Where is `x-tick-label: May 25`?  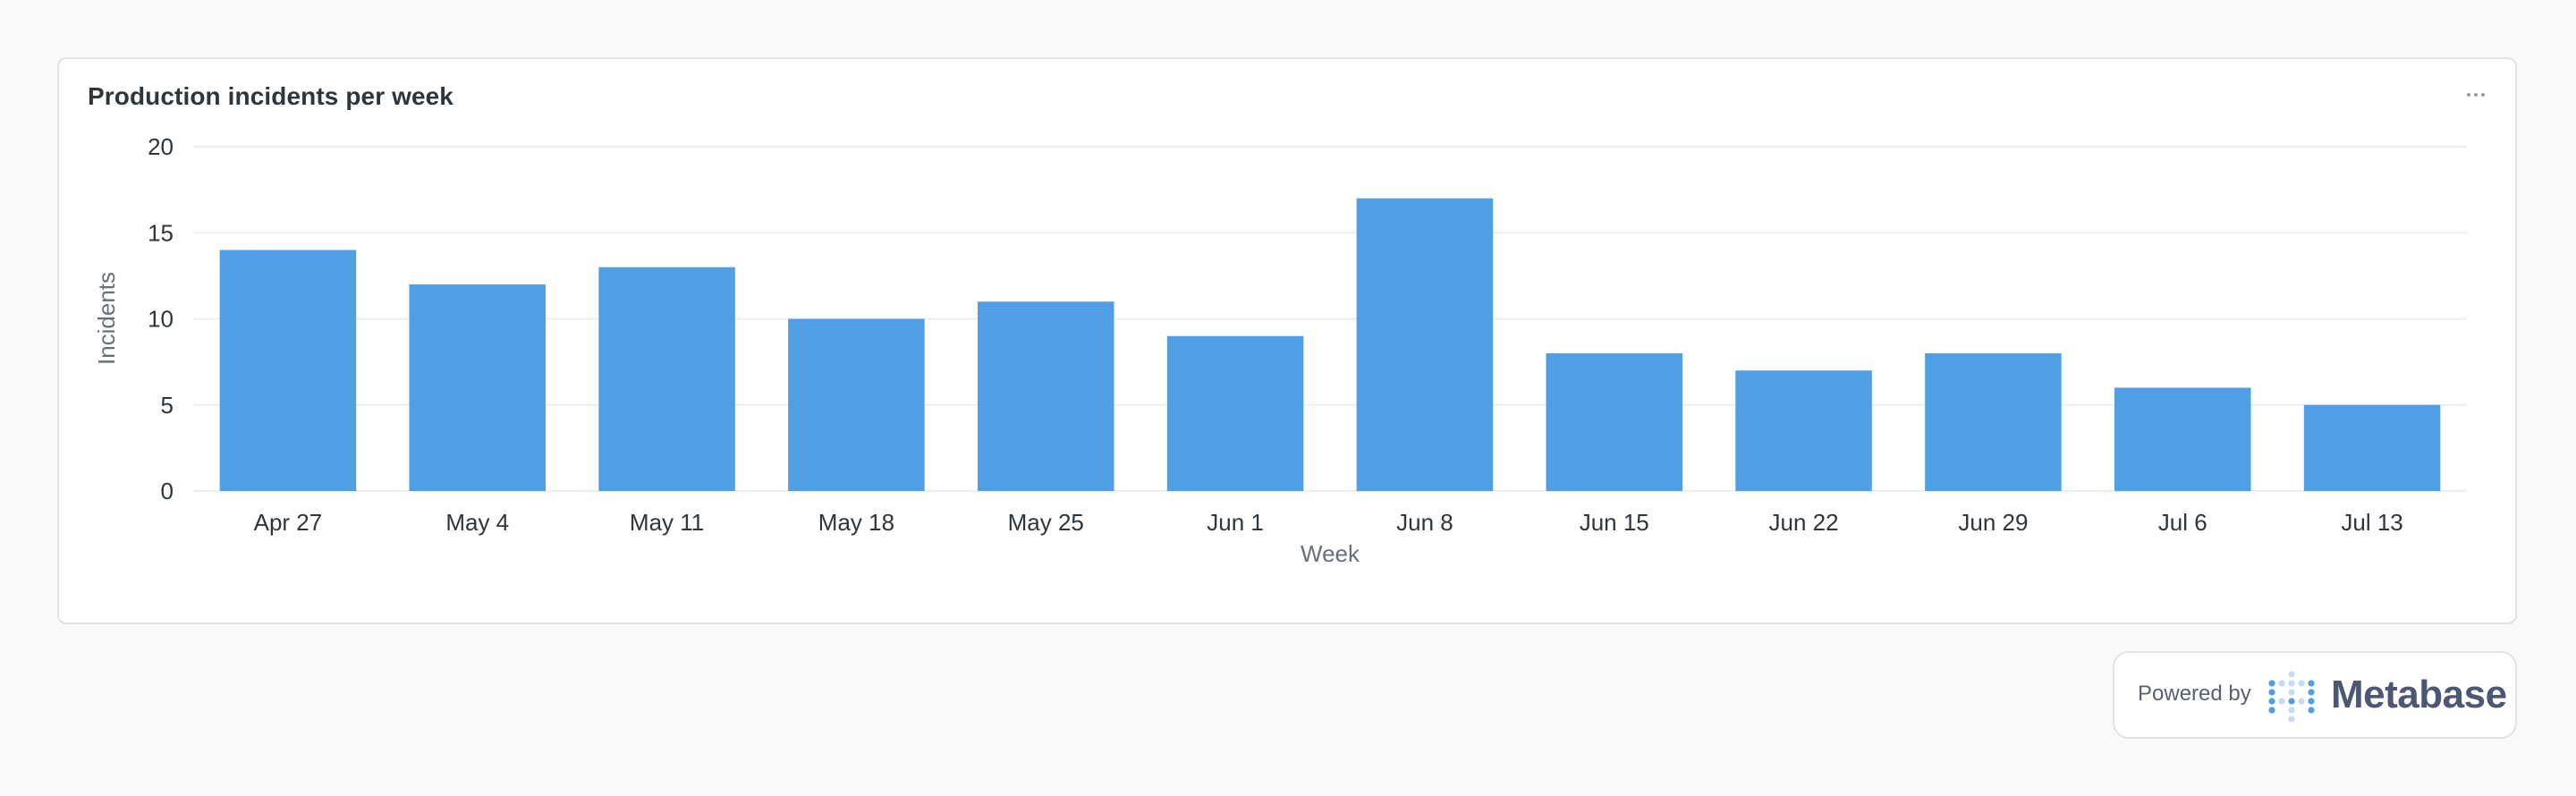 x-tick-label: May 25 is located at coordinates (1046, 522).